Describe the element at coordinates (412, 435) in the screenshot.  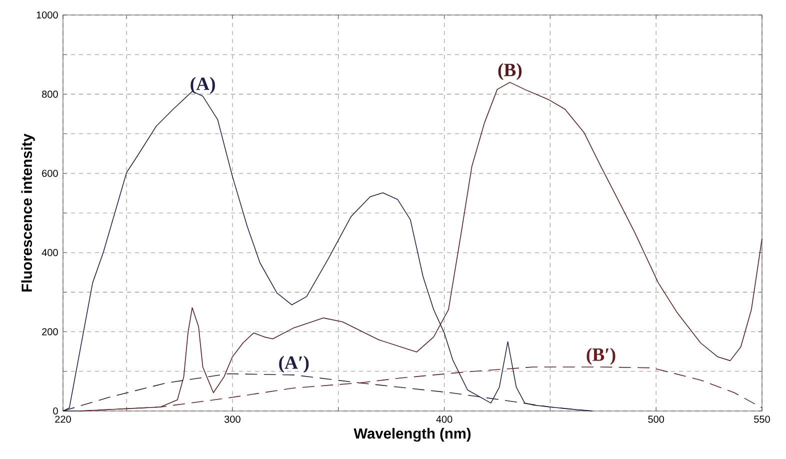
I see `x-axis-title: Wavelength (nm)` at that location.